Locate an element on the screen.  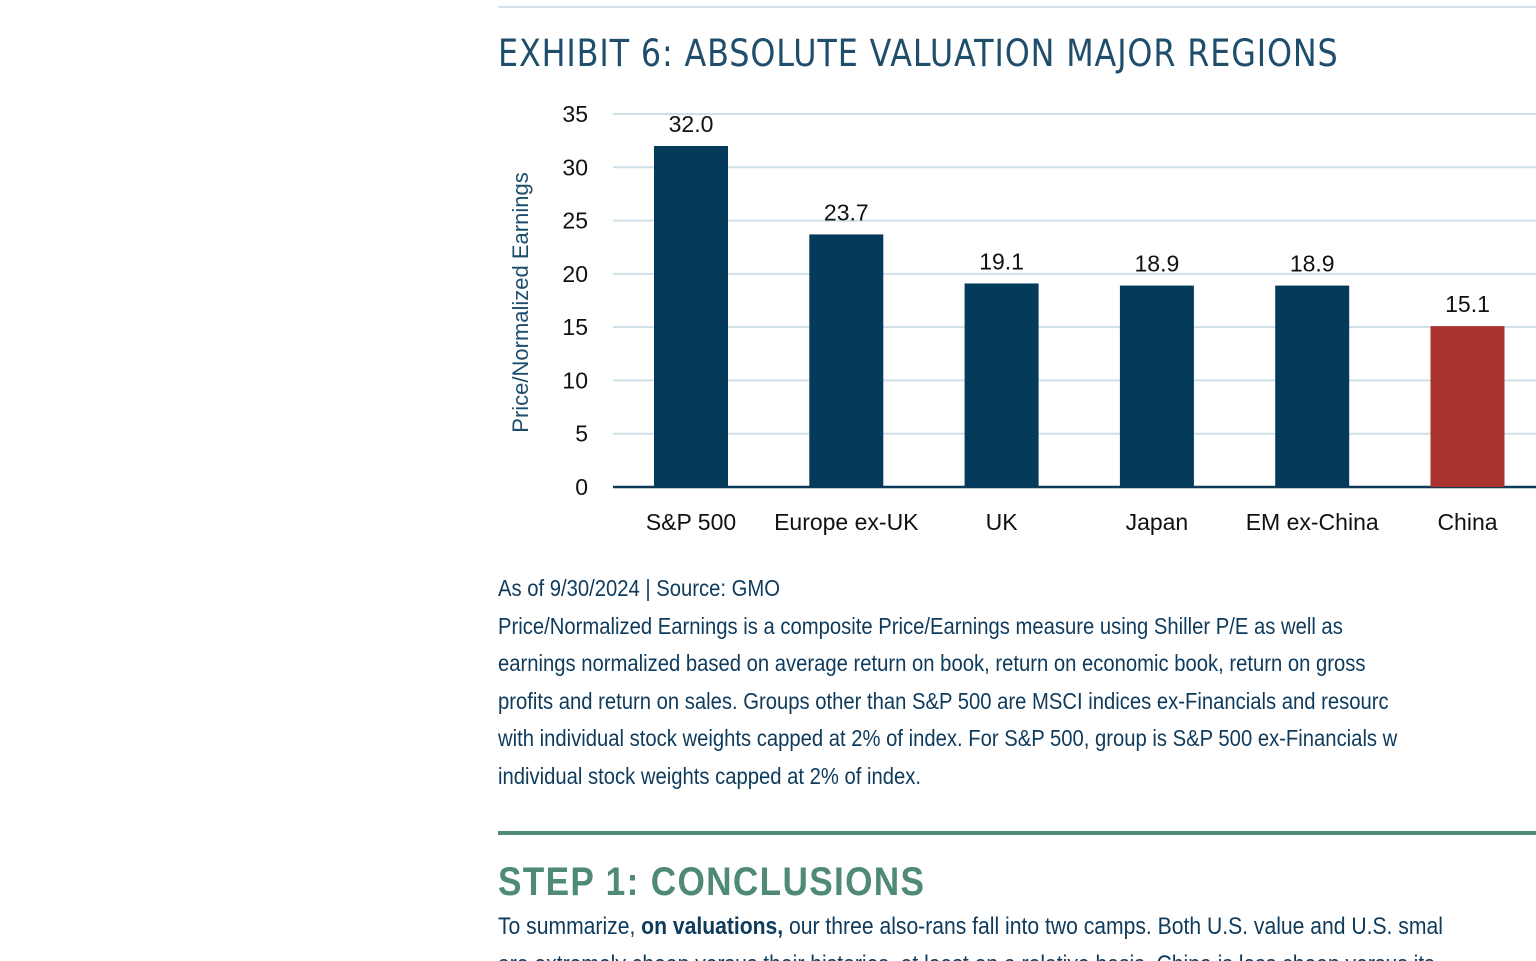
y-tick-label: 5 is located at coordinates (581, 434).